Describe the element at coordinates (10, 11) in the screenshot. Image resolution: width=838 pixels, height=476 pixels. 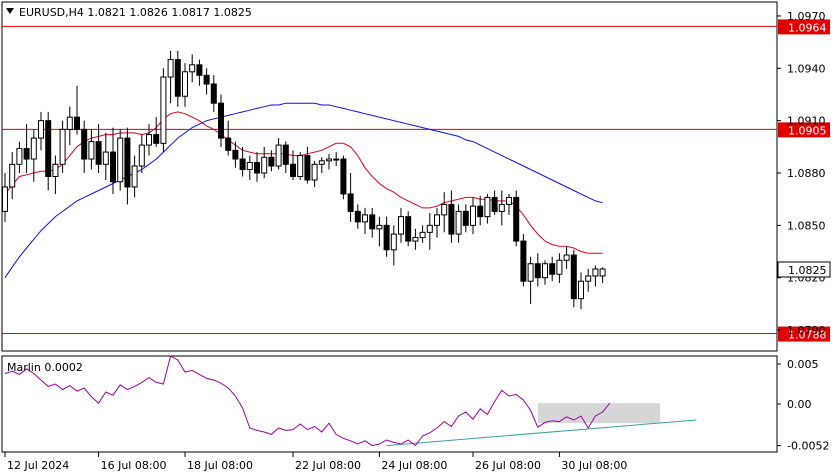
I see `collapse-triangle-icon` at that location.